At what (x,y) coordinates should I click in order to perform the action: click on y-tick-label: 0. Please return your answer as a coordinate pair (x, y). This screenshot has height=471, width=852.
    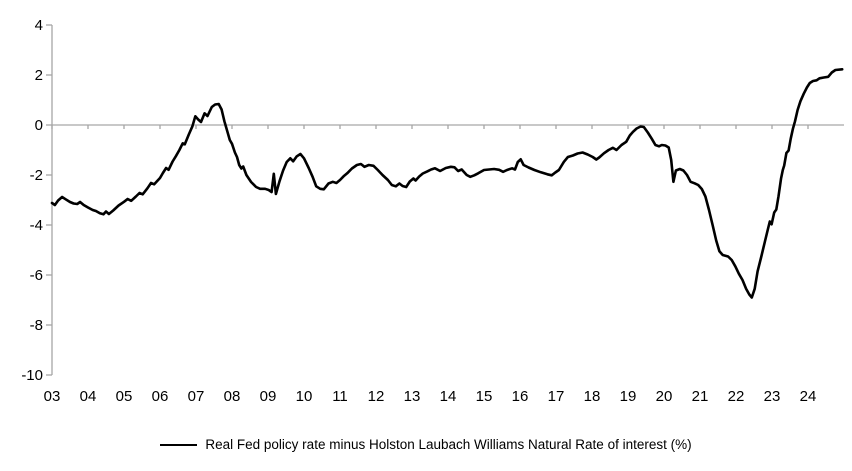
    Looking at the image, I should click on (39, 125).